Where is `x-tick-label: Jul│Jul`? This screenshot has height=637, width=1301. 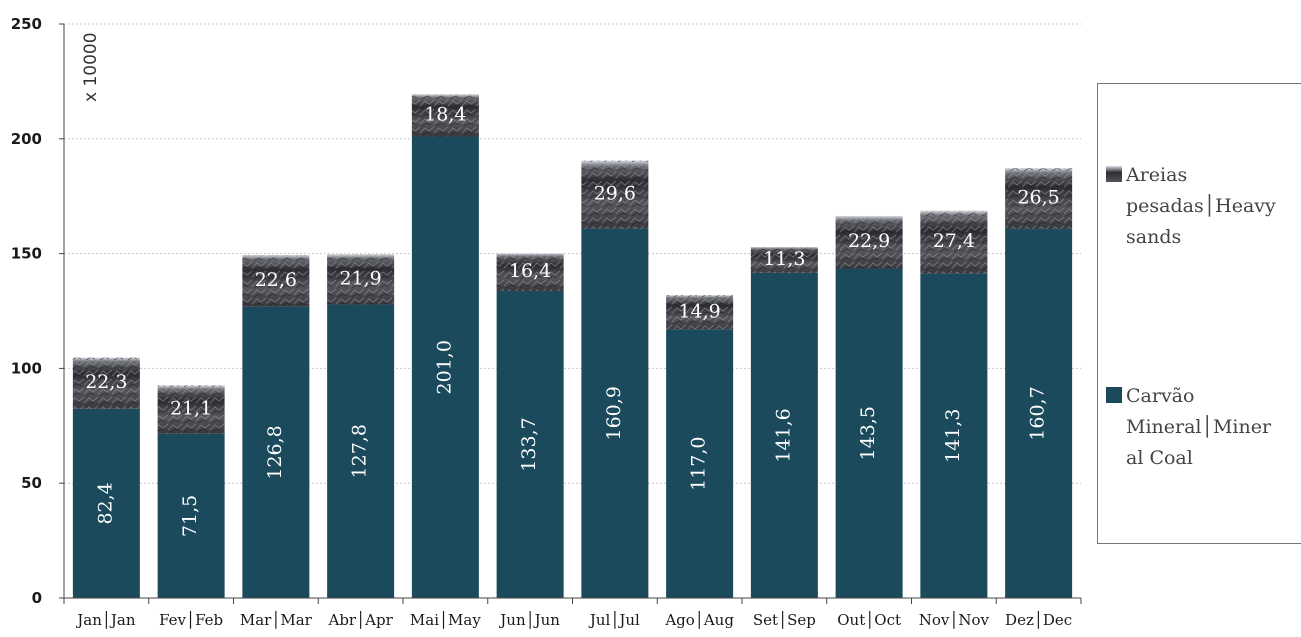
x-tick-label: Jul│Jul is located at coordinates (614, 619).